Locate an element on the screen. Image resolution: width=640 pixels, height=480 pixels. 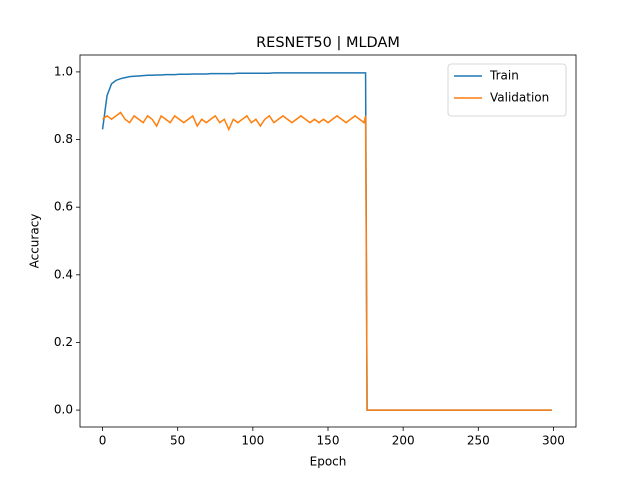
y-tick-label: 0.4 is located at coordinates (63, 274).